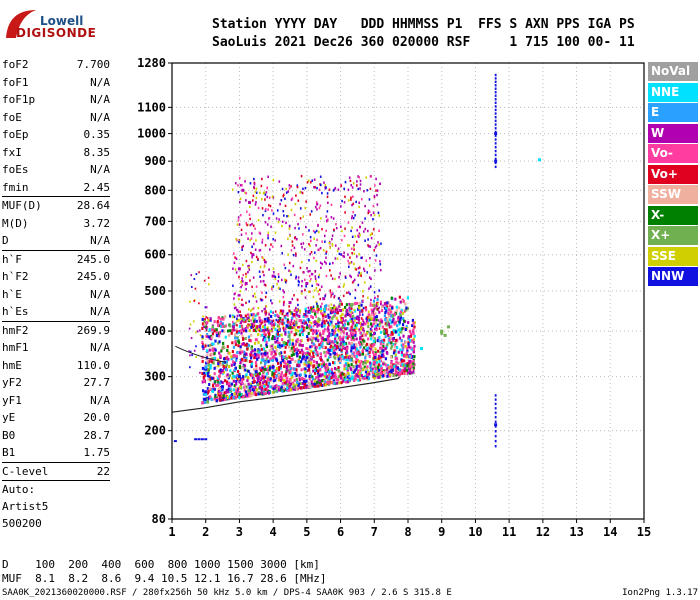 The width and height of the screenshot is (700, 600). What do you see at coordinates (5, 240) in the screenshot?
I see `param-name: D` at bounding box center [5, 240].